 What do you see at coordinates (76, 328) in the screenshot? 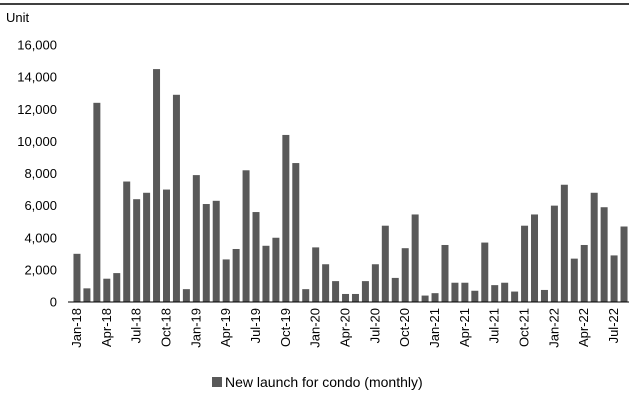
I see `x-tick-label: Jan-18` at bounding box center [76, 328].